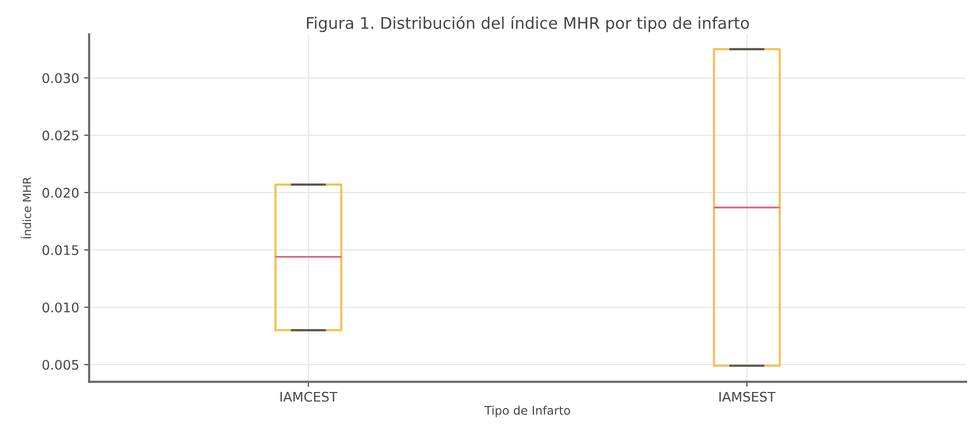  I want to click on y-tick-label: 0.030, so click(60, 78).